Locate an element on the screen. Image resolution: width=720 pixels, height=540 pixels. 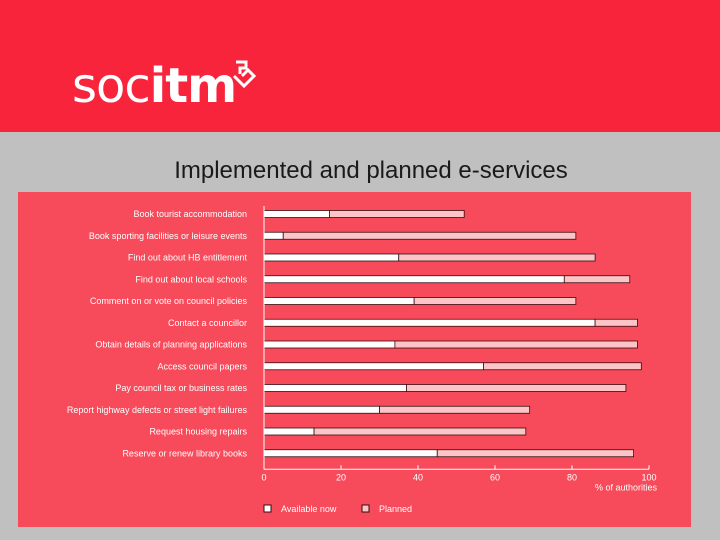
slide-title: Implemented and planned e-services is located at coordinates (371, 170).